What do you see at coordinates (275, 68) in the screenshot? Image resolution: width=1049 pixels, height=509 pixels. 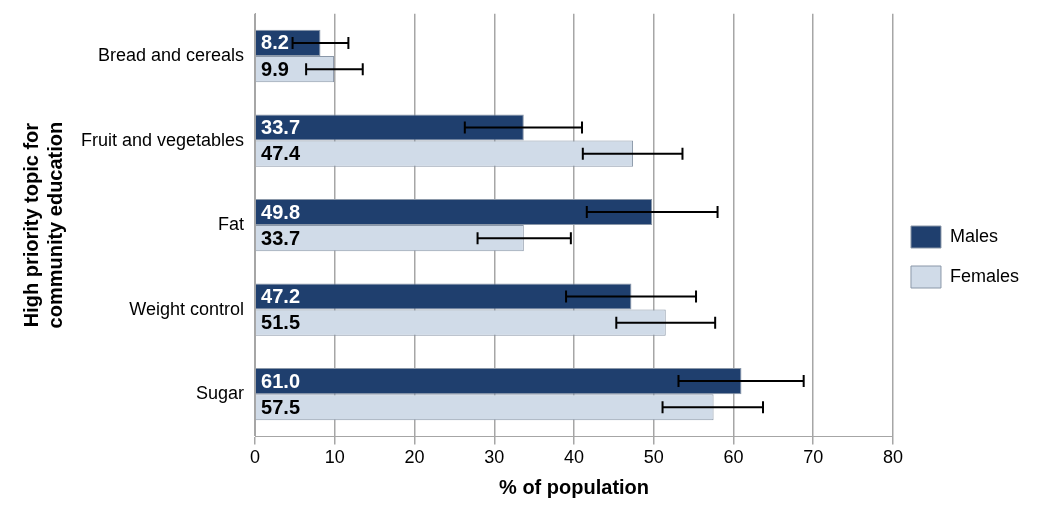 I see `data-label: 9.9` at bounding box center [275, 68].